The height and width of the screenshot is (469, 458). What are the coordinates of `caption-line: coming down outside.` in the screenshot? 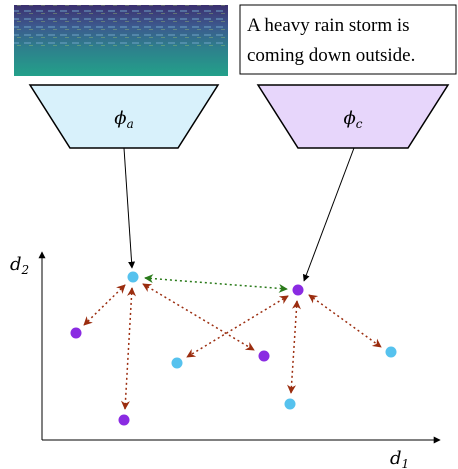 It's located at (331, 55).